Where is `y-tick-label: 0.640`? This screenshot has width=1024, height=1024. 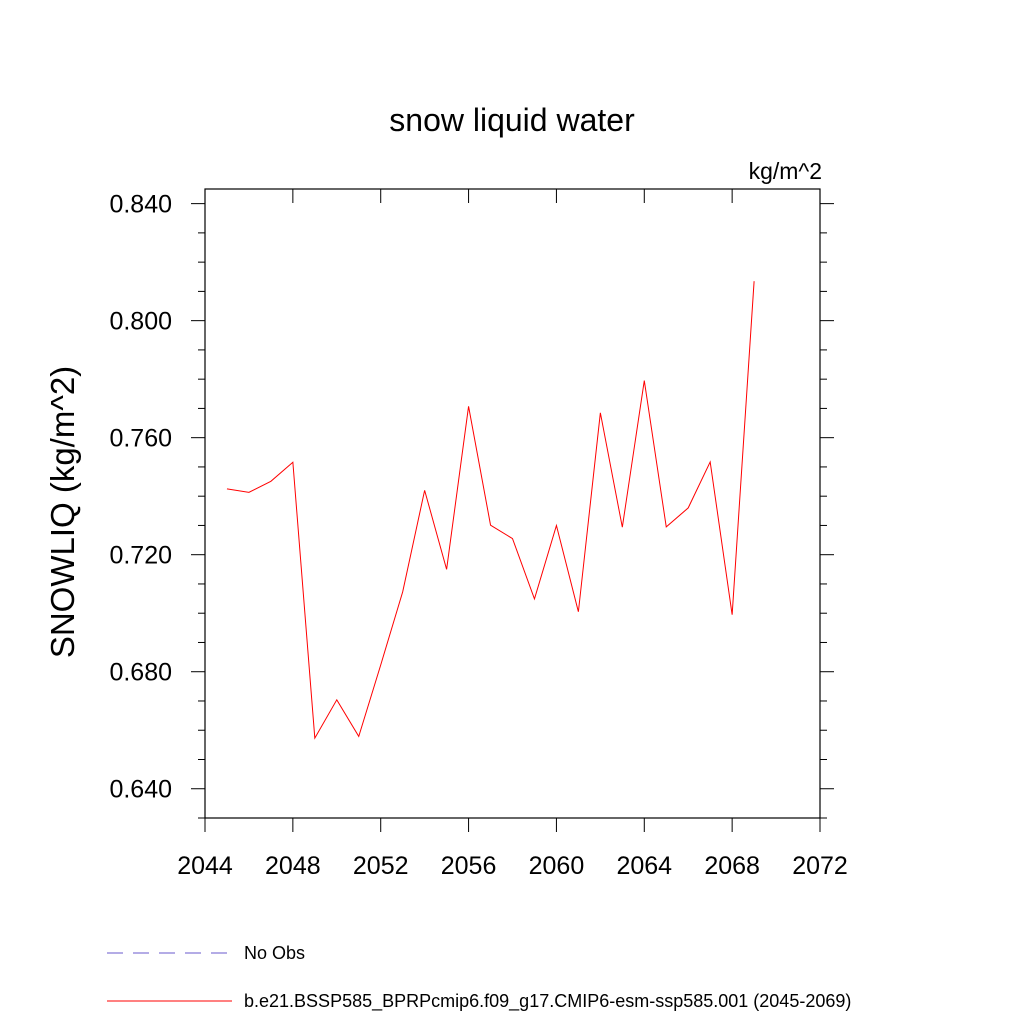
y-tick-label: 0.640 is located at coordinates (140, 790).